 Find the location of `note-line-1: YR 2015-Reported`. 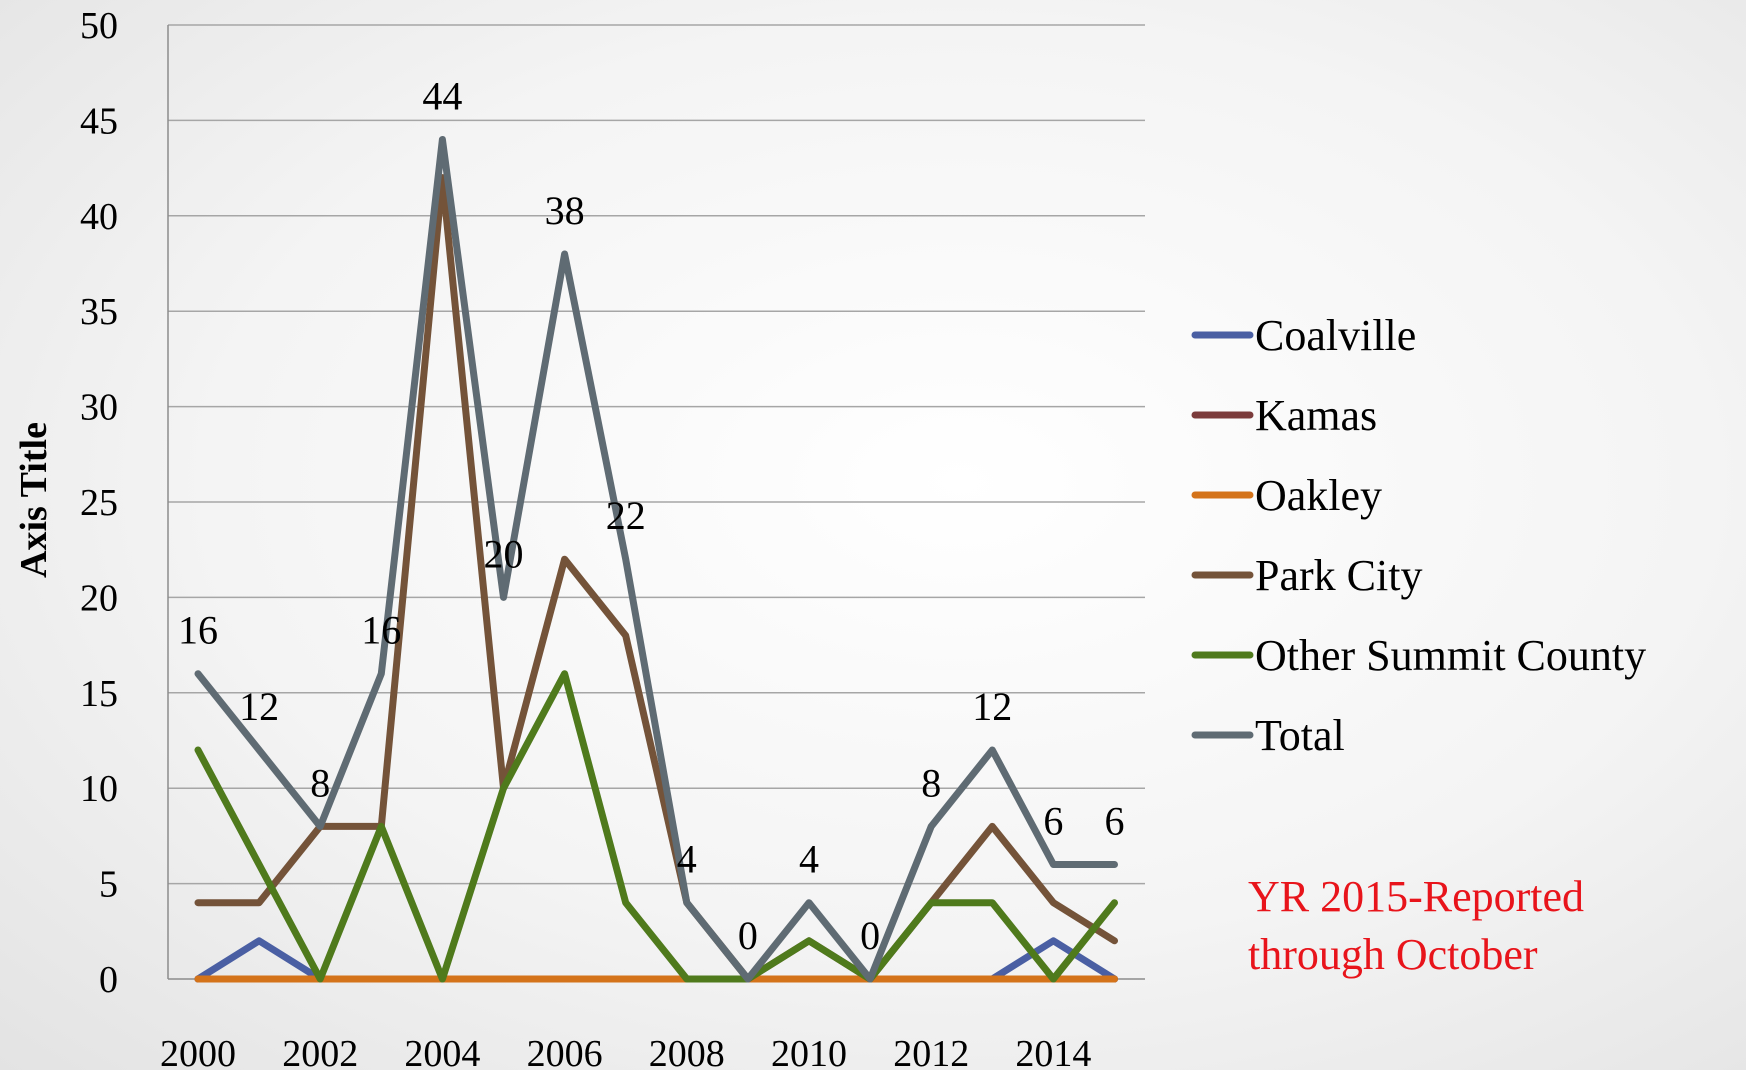

note-line-1: YR 2015-Reported is located at coordinates (1416, 896).